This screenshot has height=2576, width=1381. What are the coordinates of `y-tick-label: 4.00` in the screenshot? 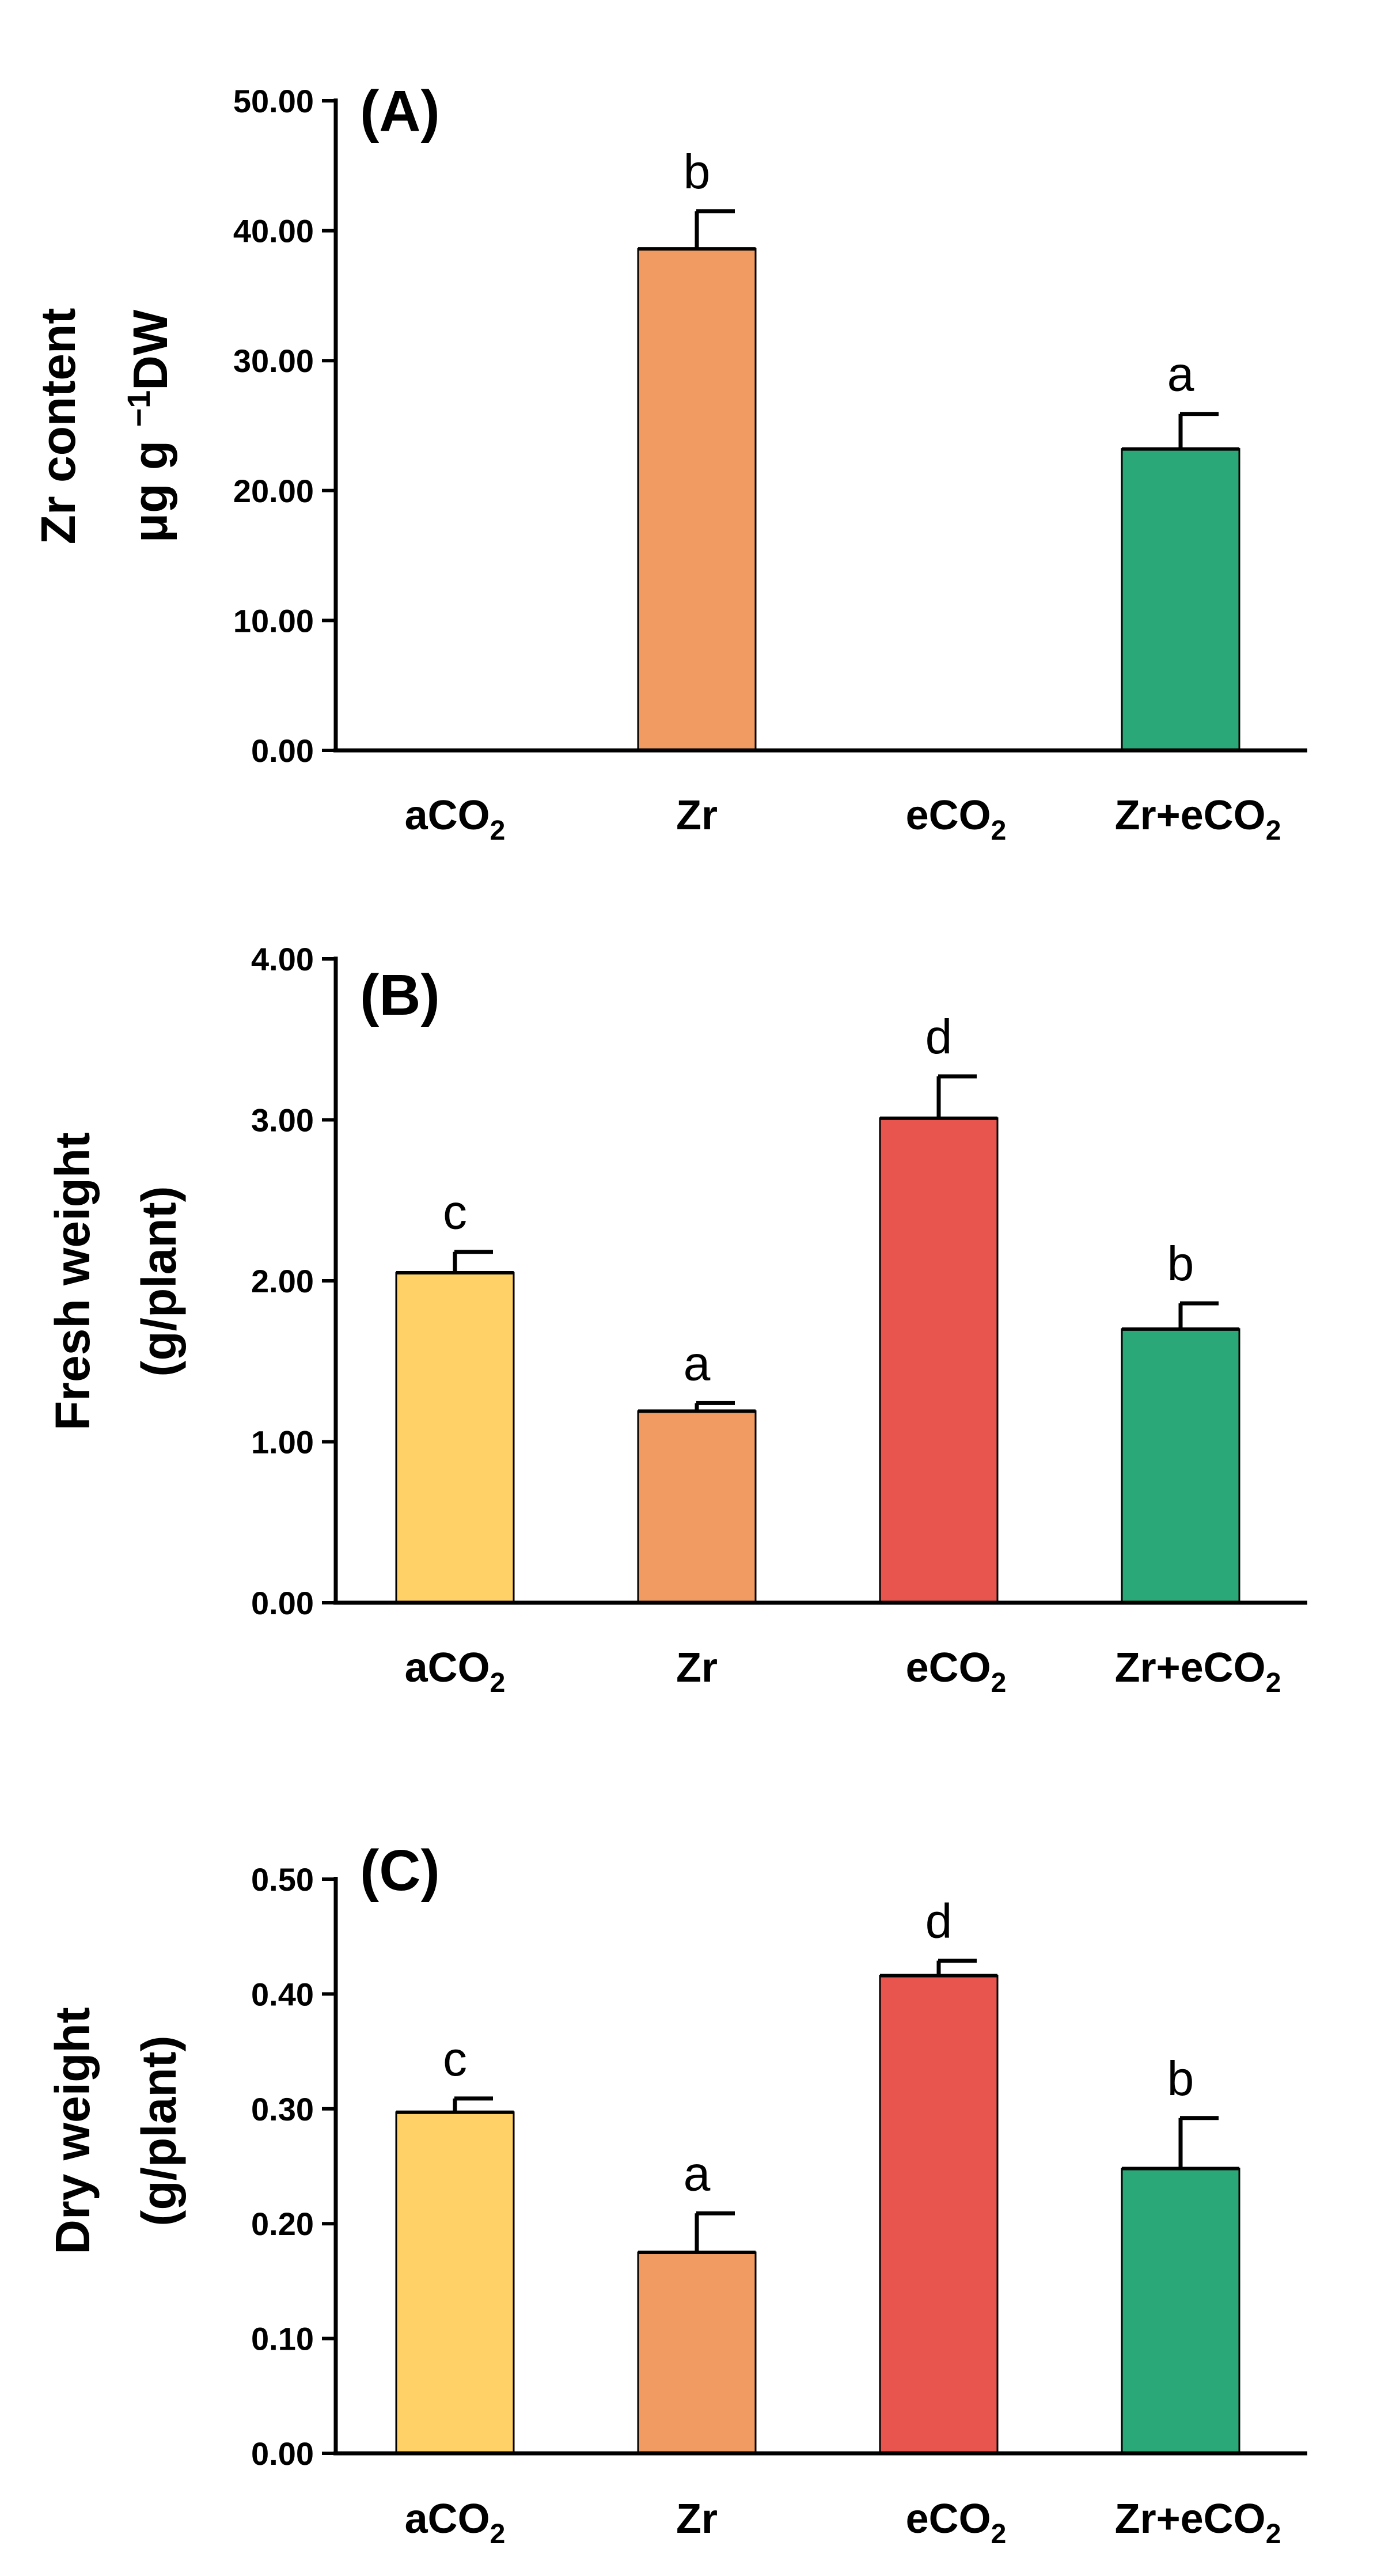 It's located at (283, 959).